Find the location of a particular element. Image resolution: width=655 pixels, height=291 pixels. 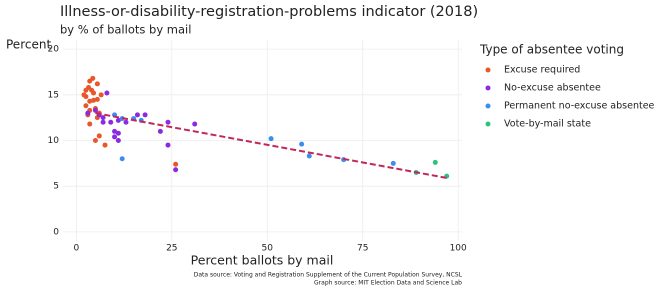

x-axis-label: Percent ballots by mail is located at coordinates (262, 260).